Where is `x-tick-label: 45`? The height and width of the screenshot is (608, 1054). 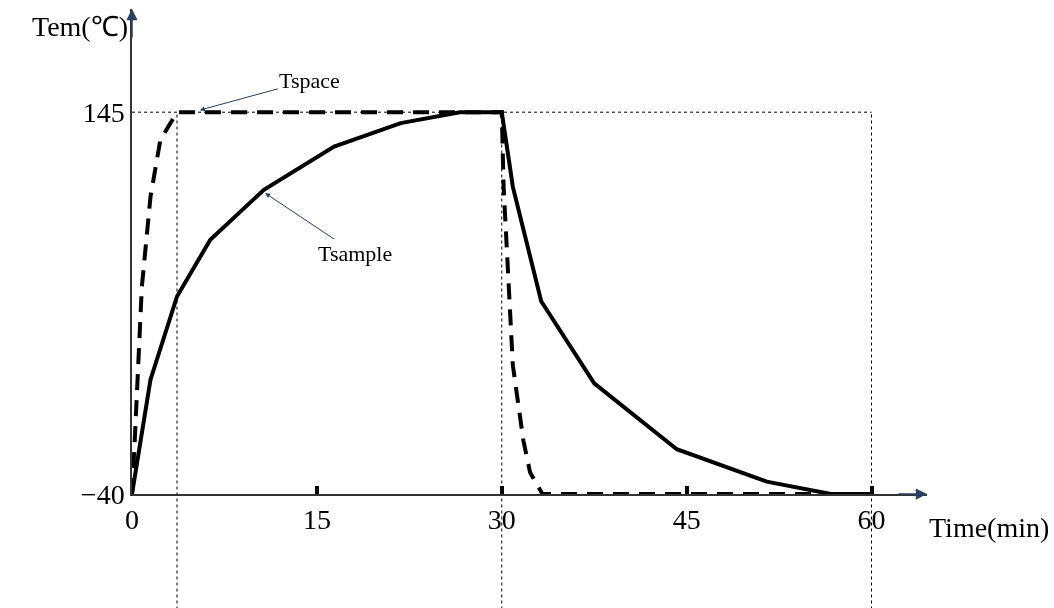 x-tick-label: 45 is located at coordinates (686, 520).